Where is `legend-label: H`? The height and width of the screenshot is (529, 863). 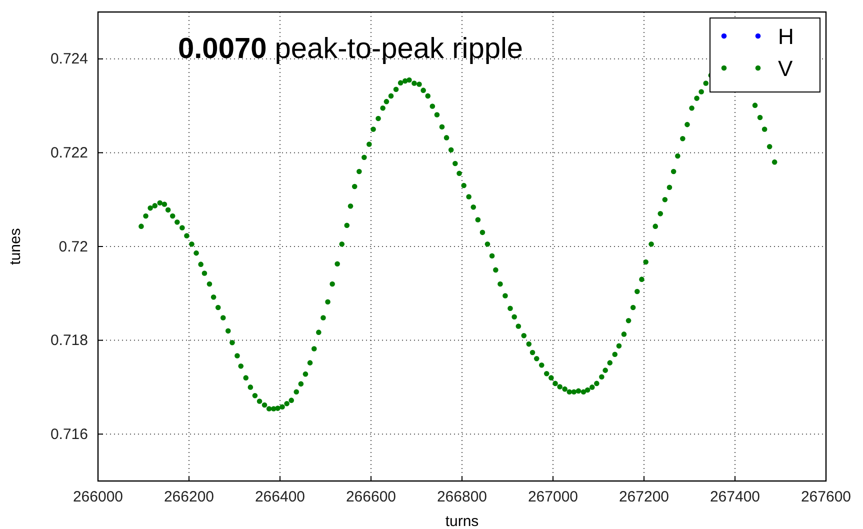
legend-label: H is located at coordinates (786, 36).